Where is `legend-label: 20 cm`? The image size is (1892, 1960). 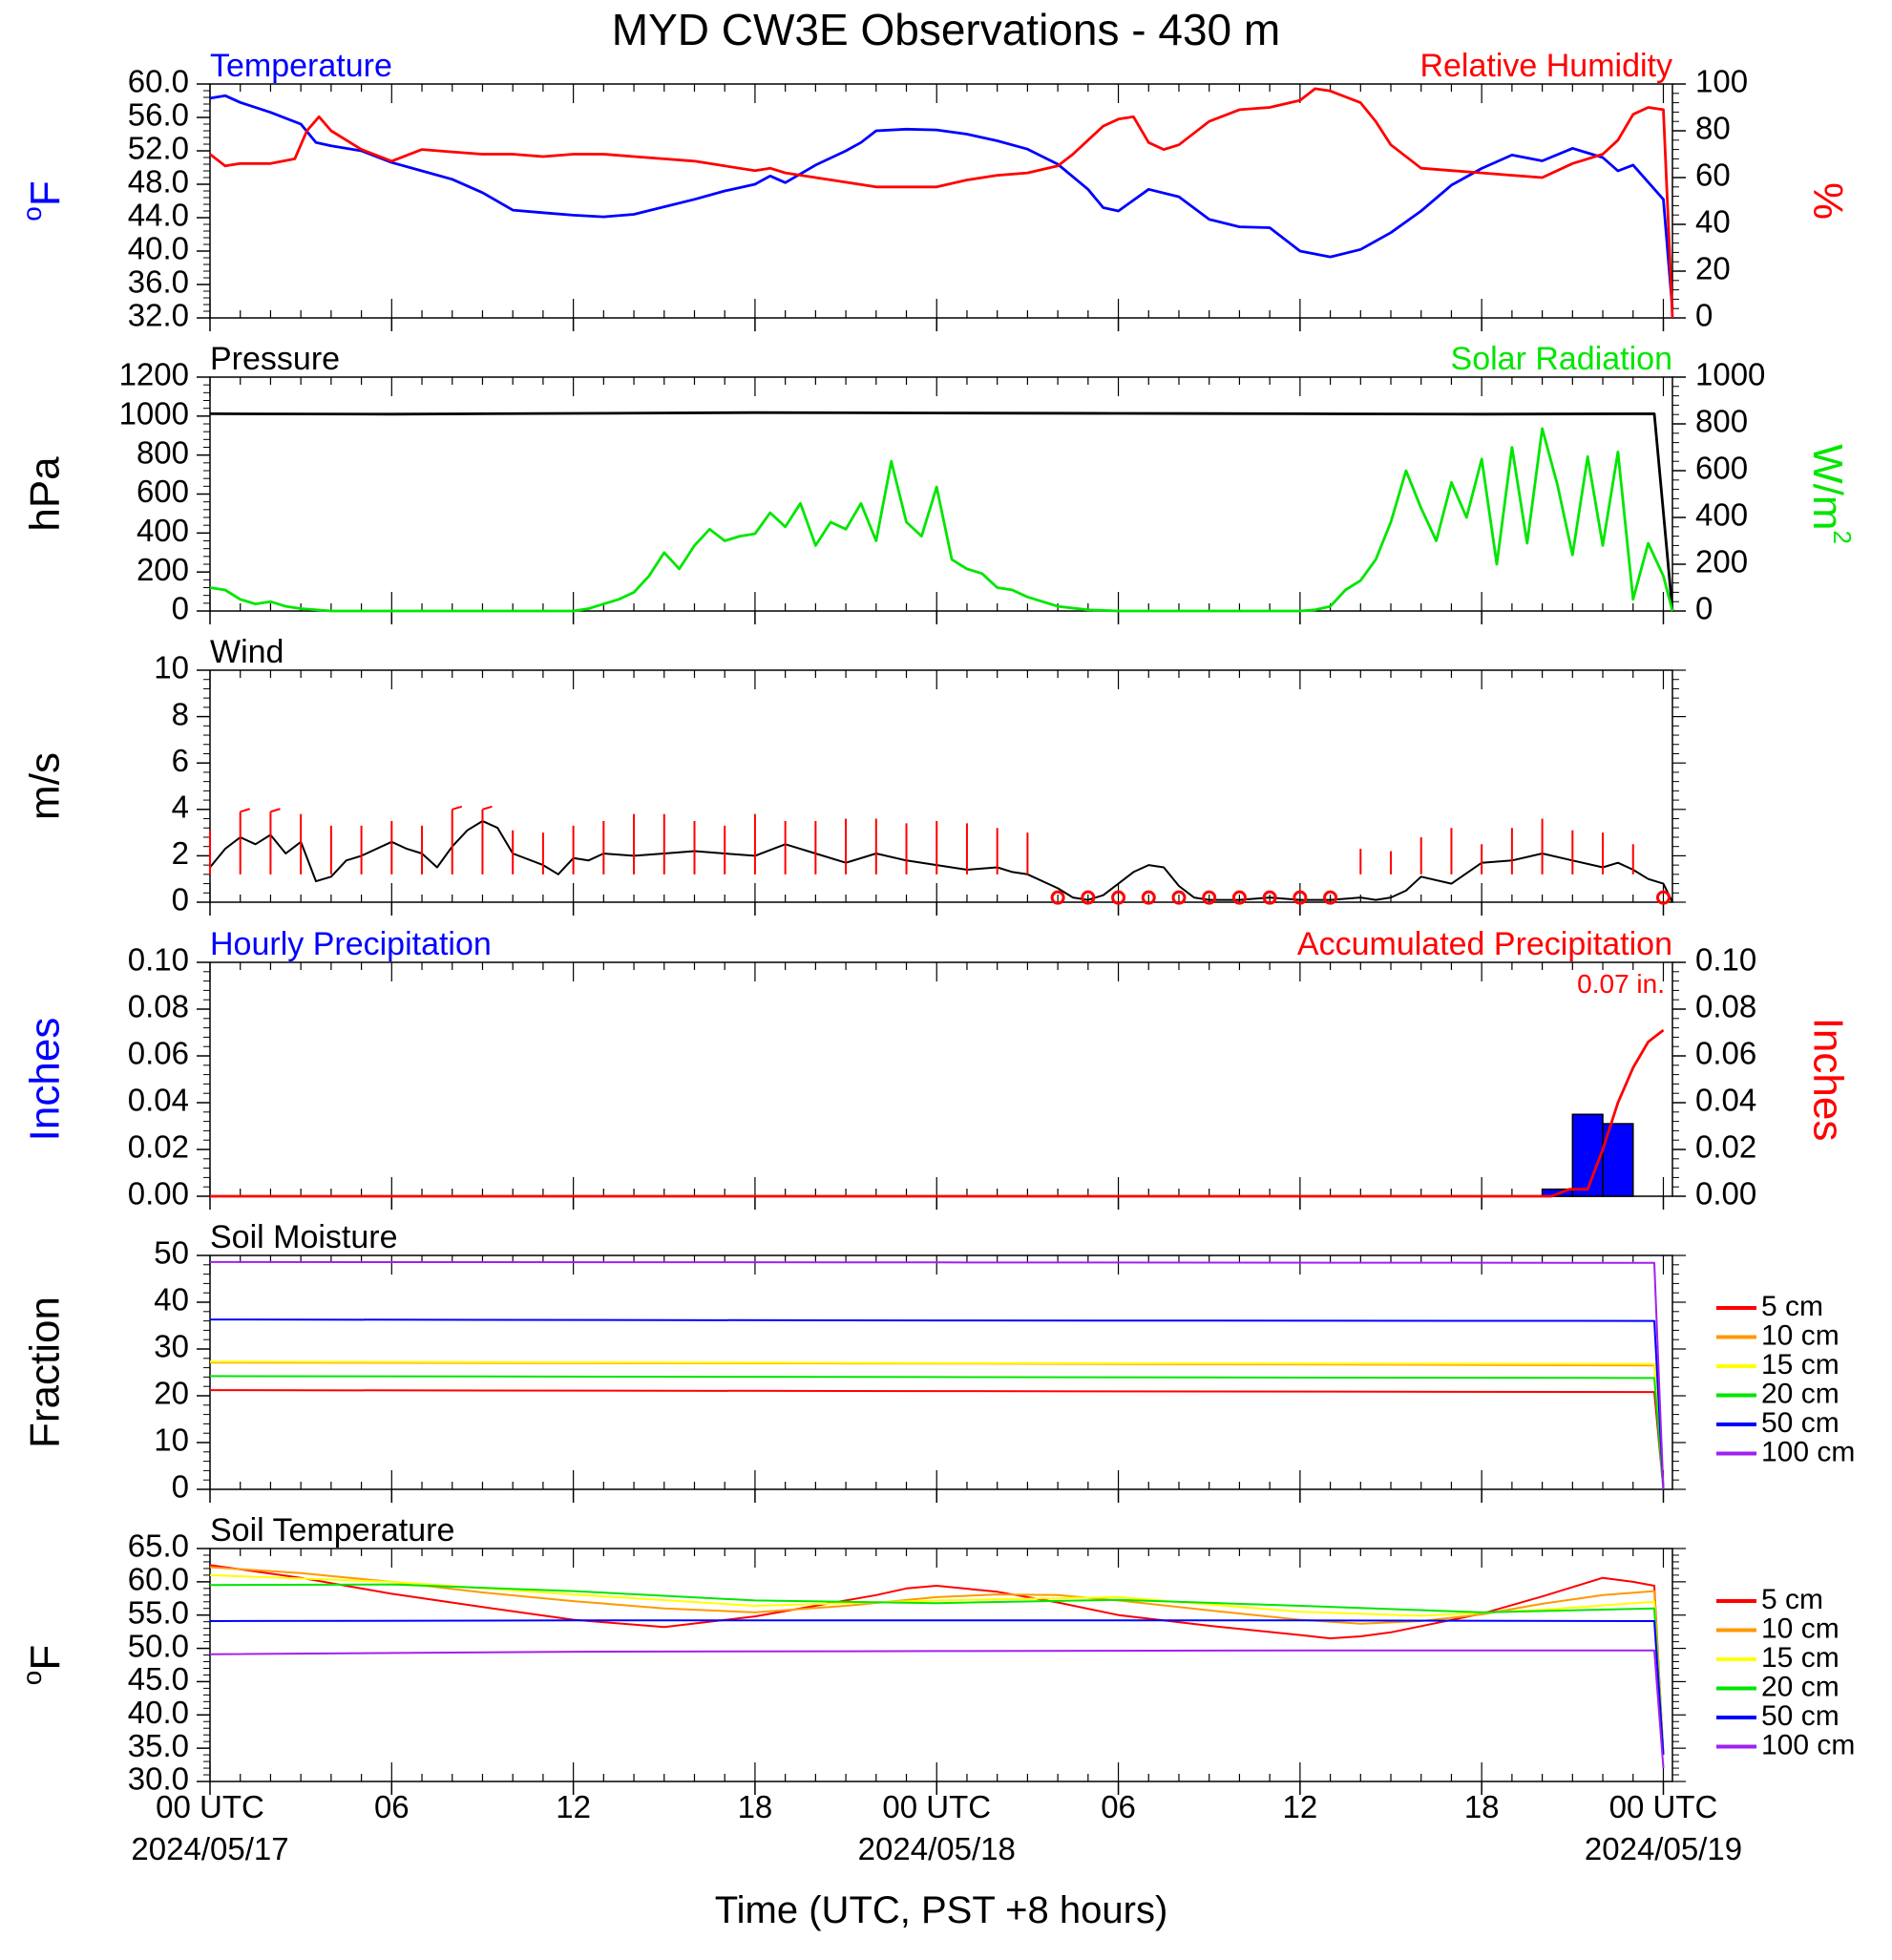 legend-label: 20 cm is located at coordinates (1800, 1393).